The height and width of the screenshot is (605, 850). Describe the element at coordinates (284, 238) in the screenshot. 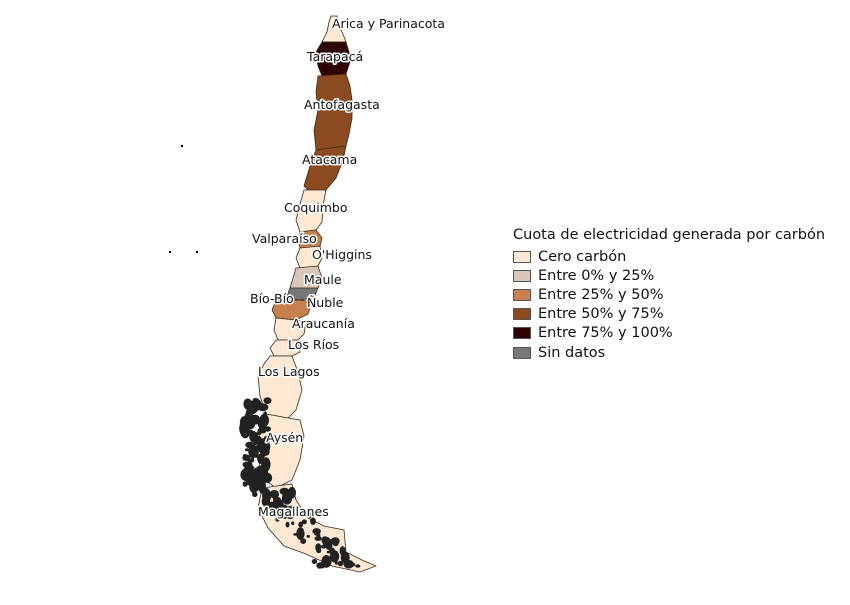

I see `region-label: Valparaíso` at that location.